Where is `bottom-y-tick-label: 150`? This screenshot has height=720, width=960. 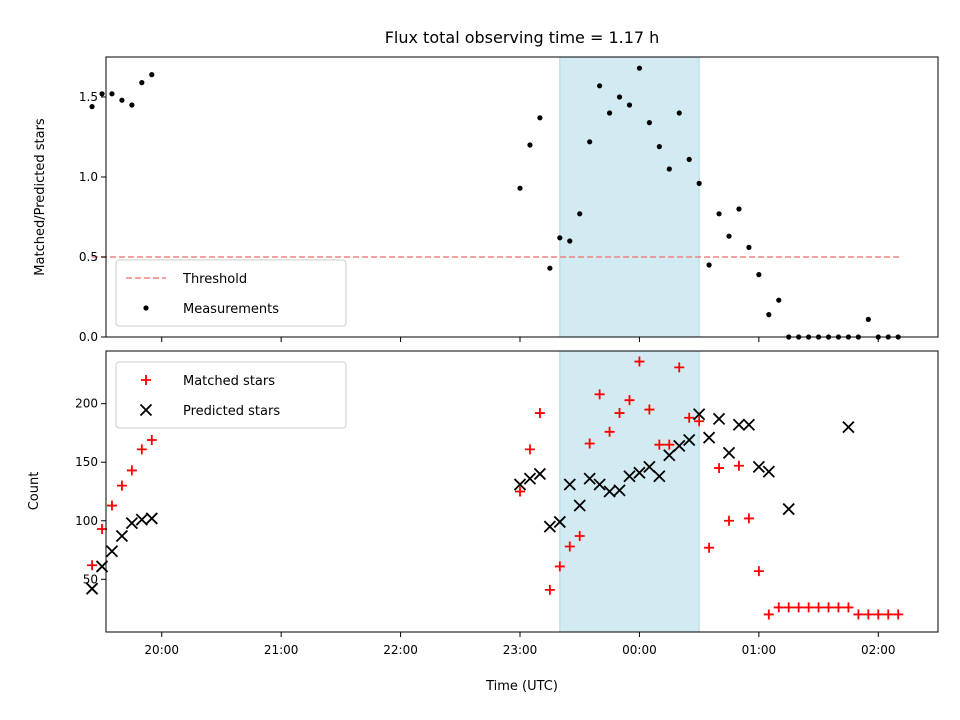
bottom-y-tick-label: 150 is located at coordinates (86, 462).